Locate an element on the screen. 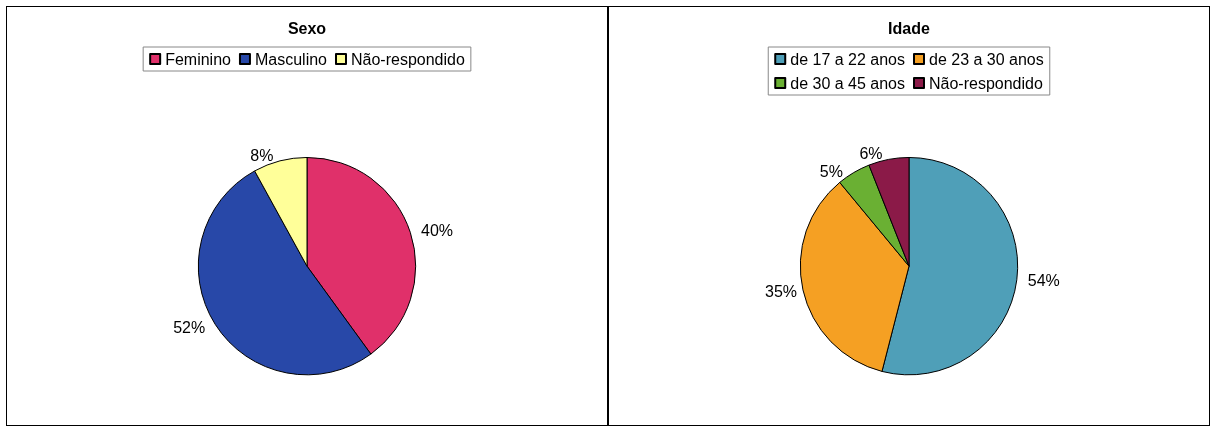 Image resolution: width=1216 pixels, height=432 pixels. chart-title: Idade is located at coordinates (909, 28).